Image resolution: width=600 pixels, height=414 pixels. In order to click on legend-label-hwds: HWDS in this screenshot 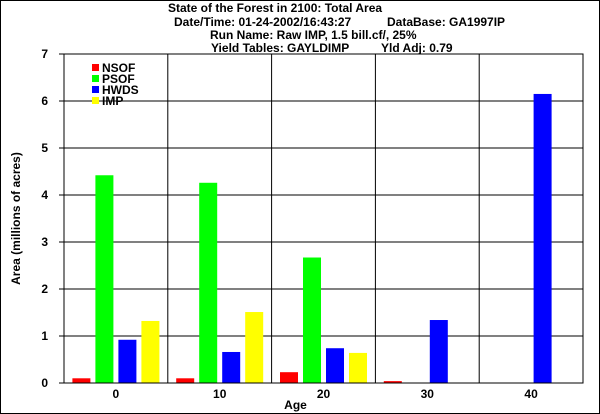, I will do `click(120, 90)`.